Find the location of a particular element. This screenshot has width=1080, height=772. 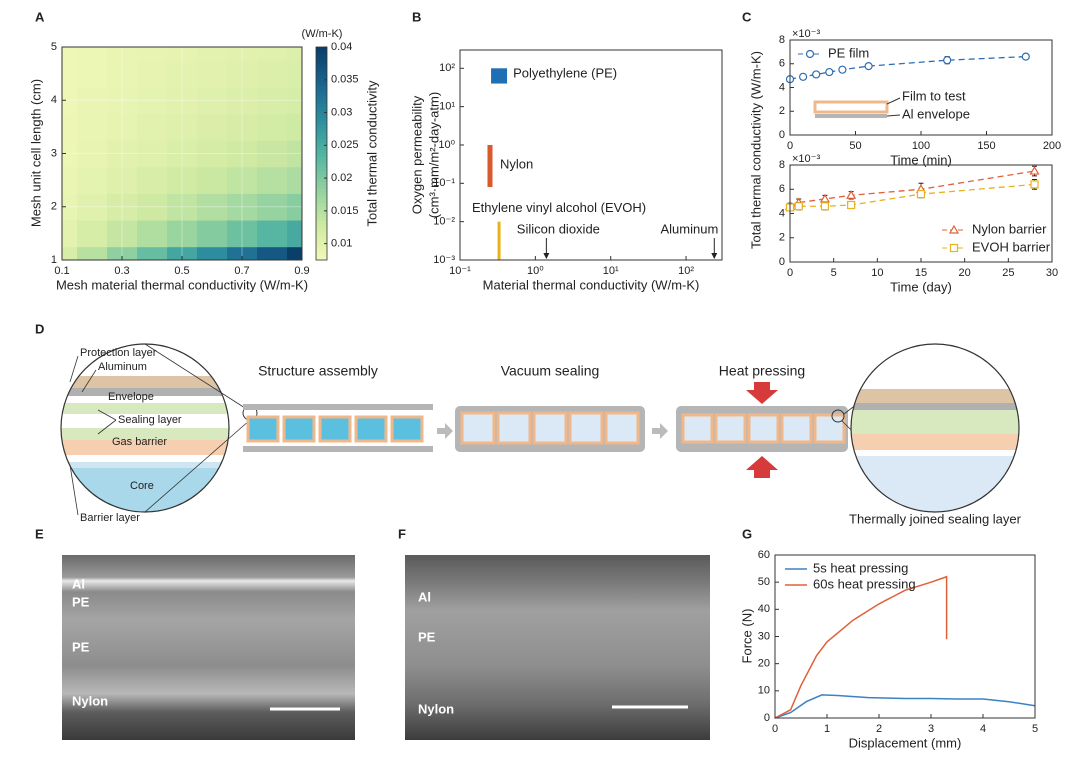

x-tick-label: 10⁰ is located at coordinates (535, 271).